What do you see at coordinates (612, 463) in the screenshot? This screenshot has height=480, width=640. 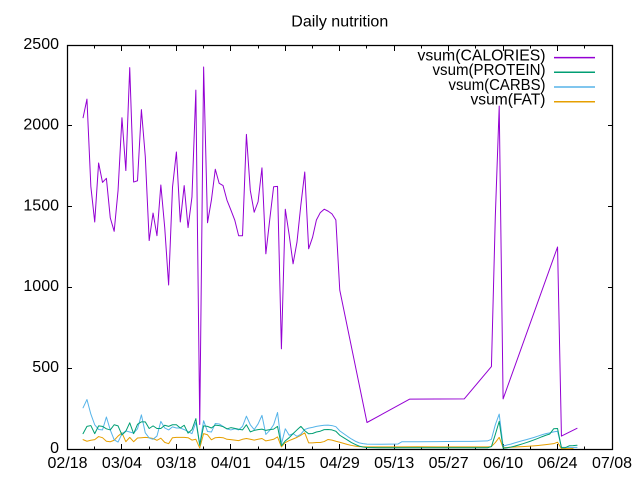 I see `svg-text: 07/08` at bounding box center [612, 463].